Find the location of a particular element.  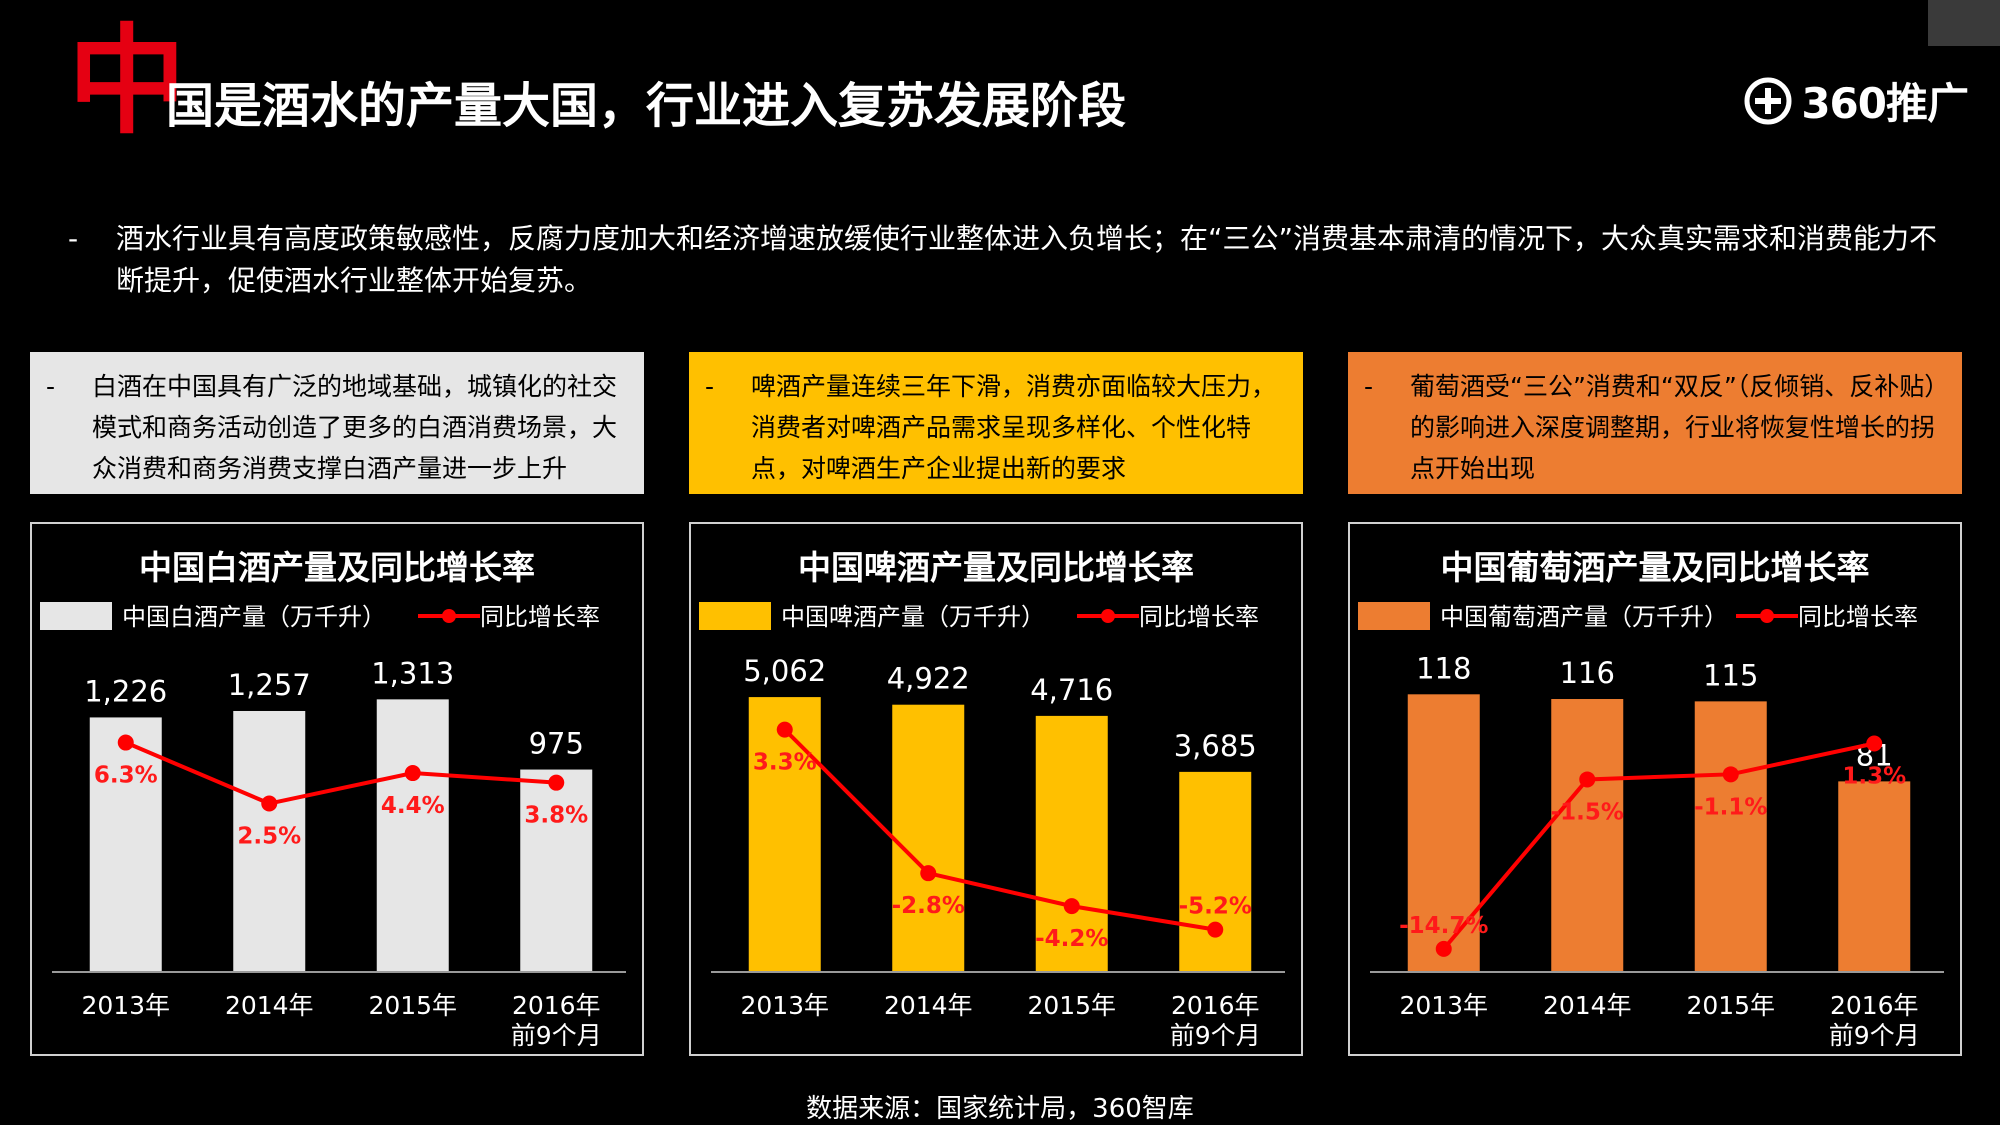

growth-value-label: 3.3% is located at coordinates (785, 763).